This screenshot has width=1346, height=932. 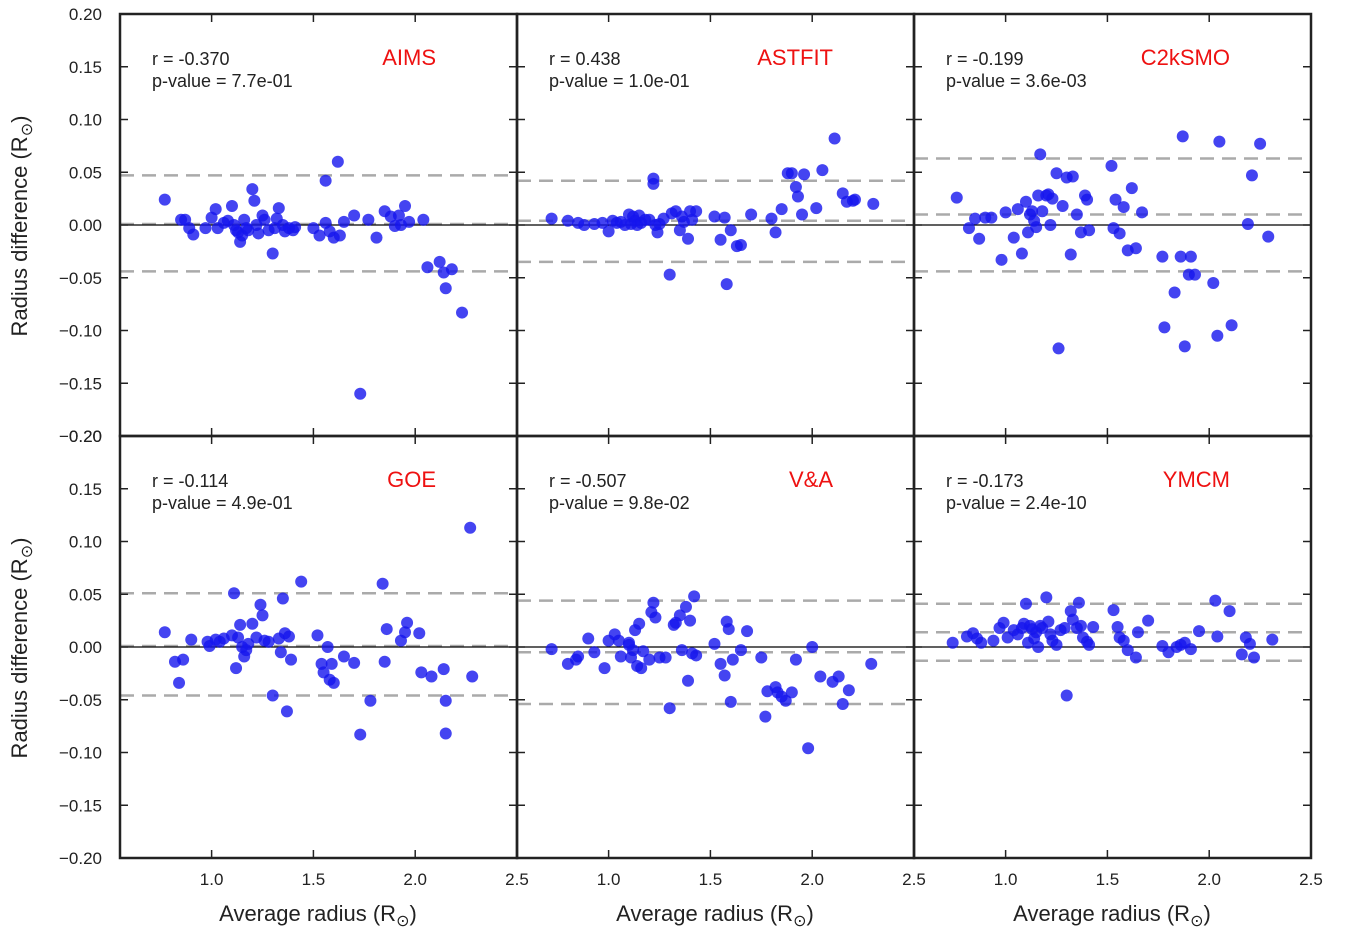 What do you see at coordinates (812, 879) in the screenshot?
I see `xtick-label-v-a-2: 2.0` at bounding box center [812, 879].